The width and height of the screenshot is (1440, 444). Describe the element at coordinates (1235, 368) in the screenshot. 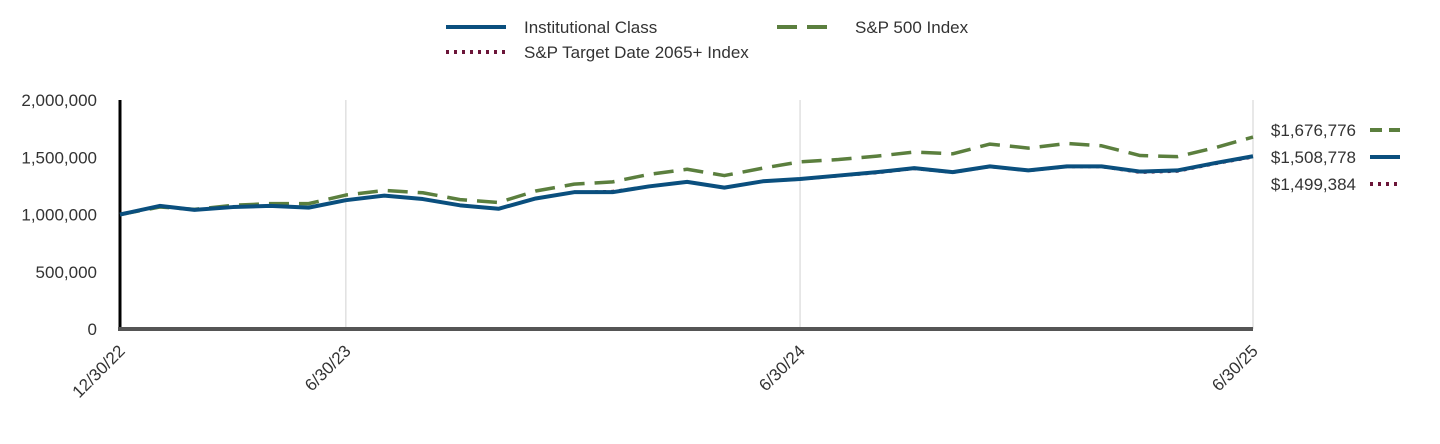

I see `x-tick-label-3: 6/30/25` at that location.